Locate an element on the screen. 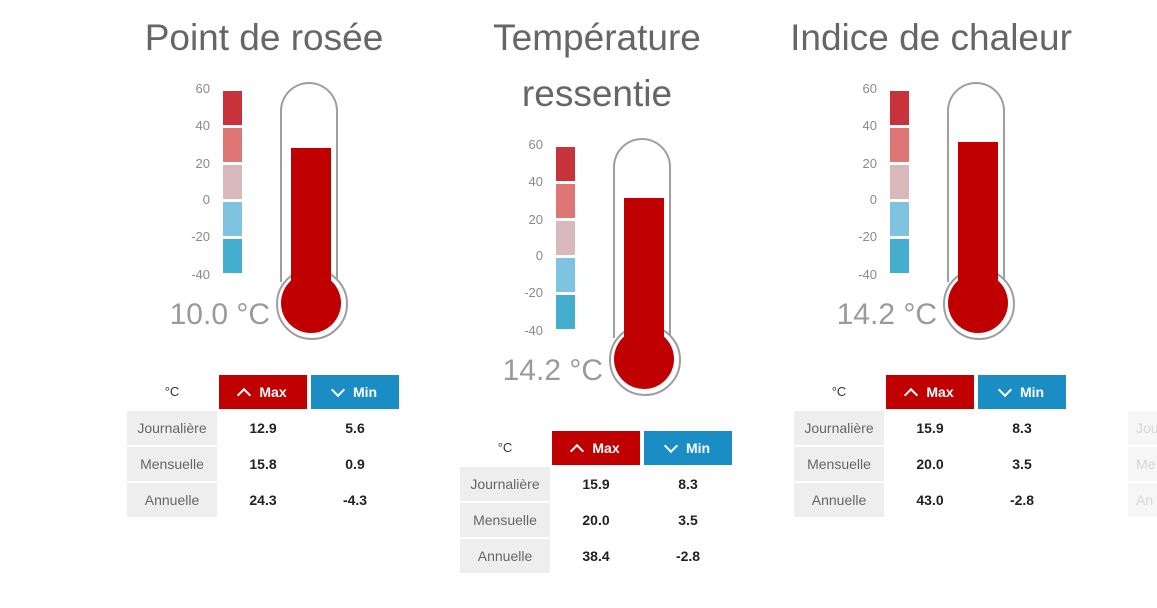 The width and height of the screenshot is (1157, 608). table-row: Mensuelle 15.8 0.9 is located at coordinates (265, 464).